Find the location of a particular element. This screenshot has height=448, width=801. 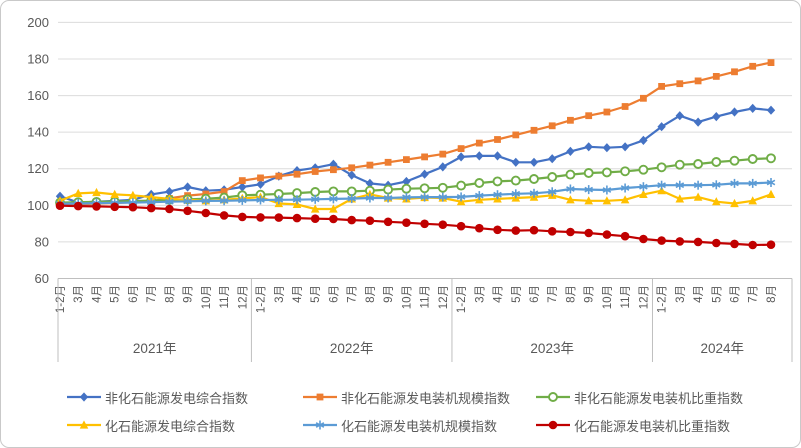

svg-text: 140 is located at coordinates (38, 132).